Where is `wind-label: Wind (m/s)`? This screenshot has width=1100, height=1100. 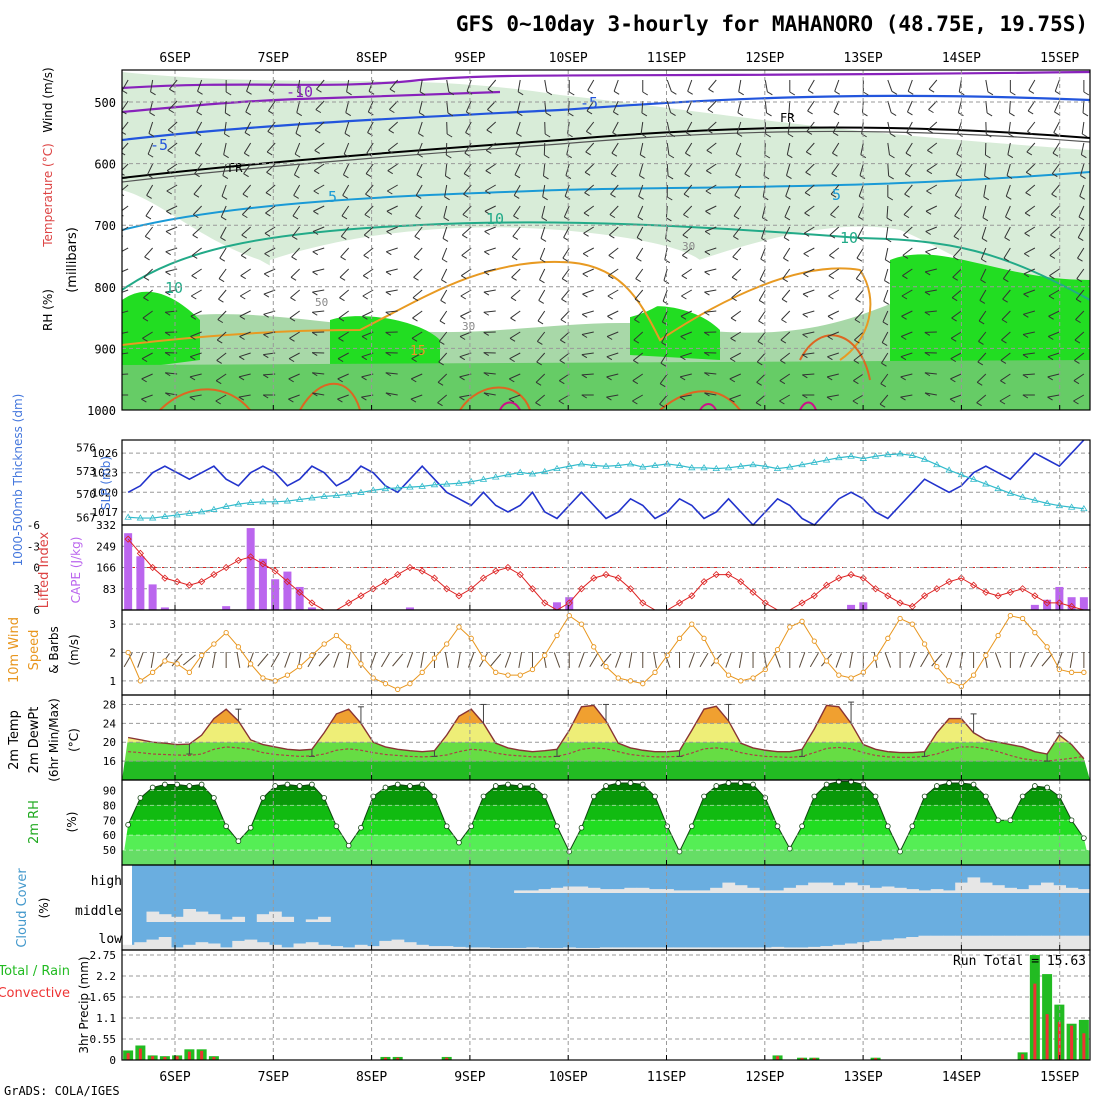 wind-label: Wind (m/s) is located at coordinates (48, 99).